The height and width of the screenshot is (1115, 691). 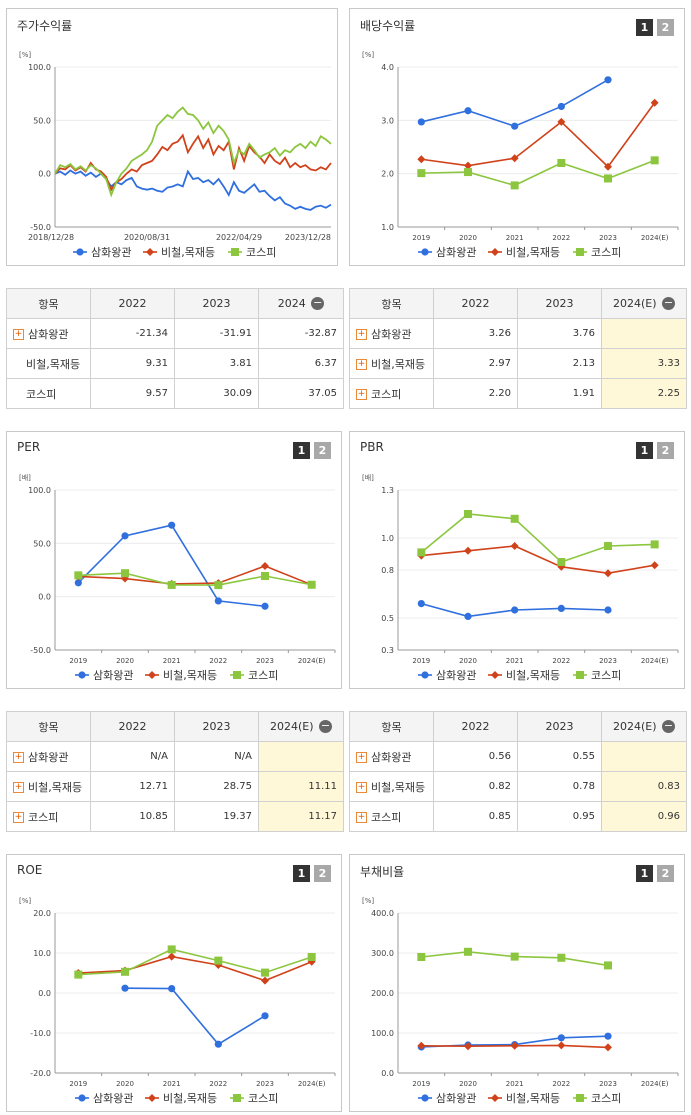 What do you see at coordinates (387, 618) in the screenshot?
I see `y-tick-label: 0.5` at bounding box center [387, 618].